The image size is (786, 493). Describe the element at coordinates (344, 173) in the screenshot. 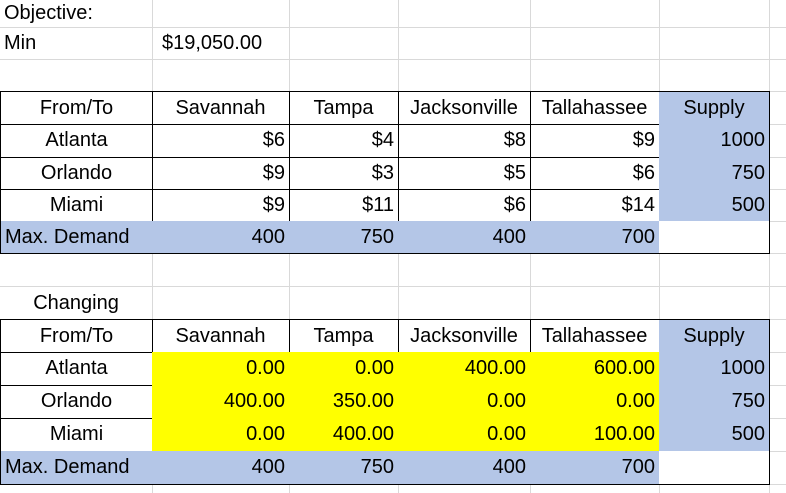

I see `cost-cell: $3` at that location.